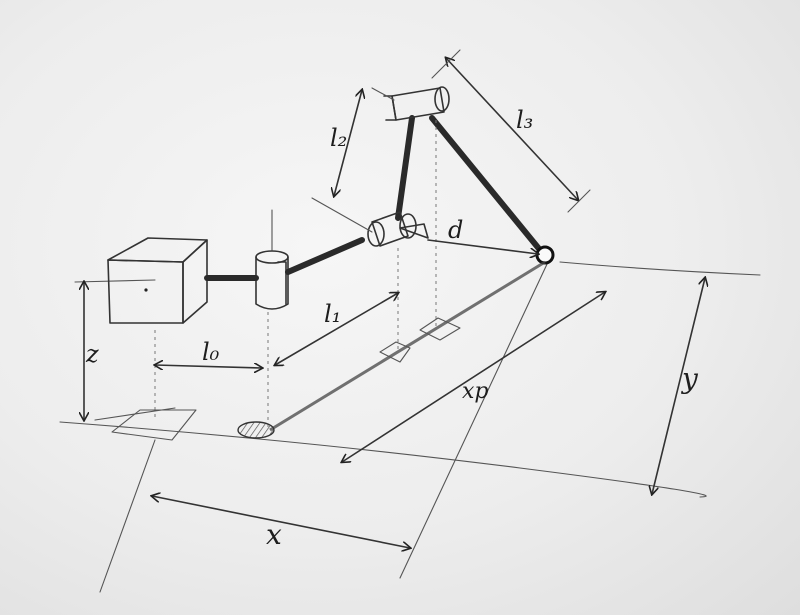 This screenshot has width=800, height=615. What do you see at coordinates (157, 280) in the screenshot?
I see `base-box` at bounding box center [157, 280].